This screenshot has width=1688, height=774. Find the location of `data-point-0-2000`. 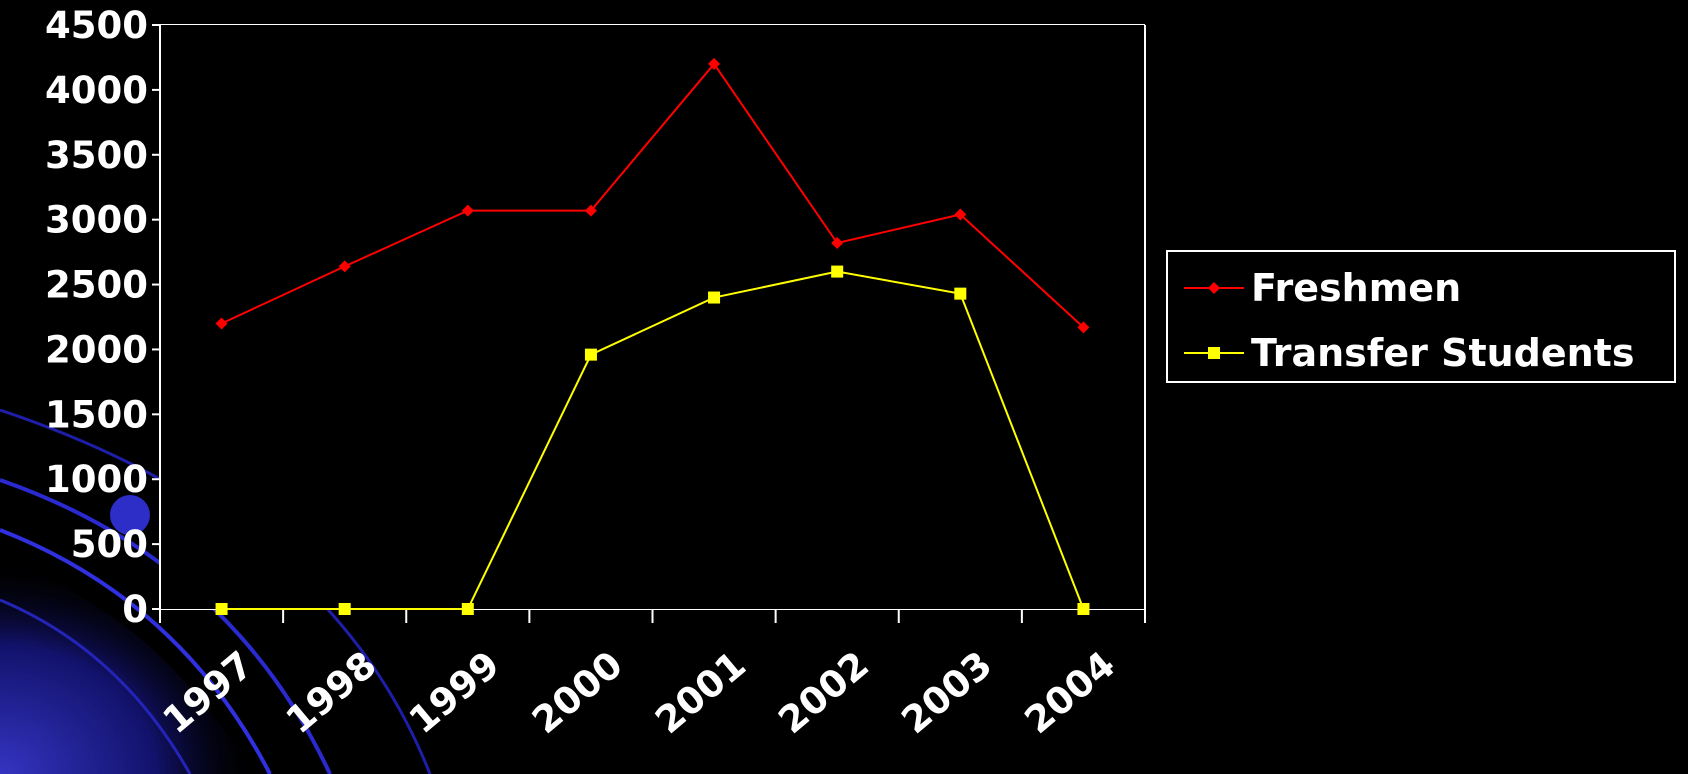

data-point-0-2000 is located at coordinates (590, 210).